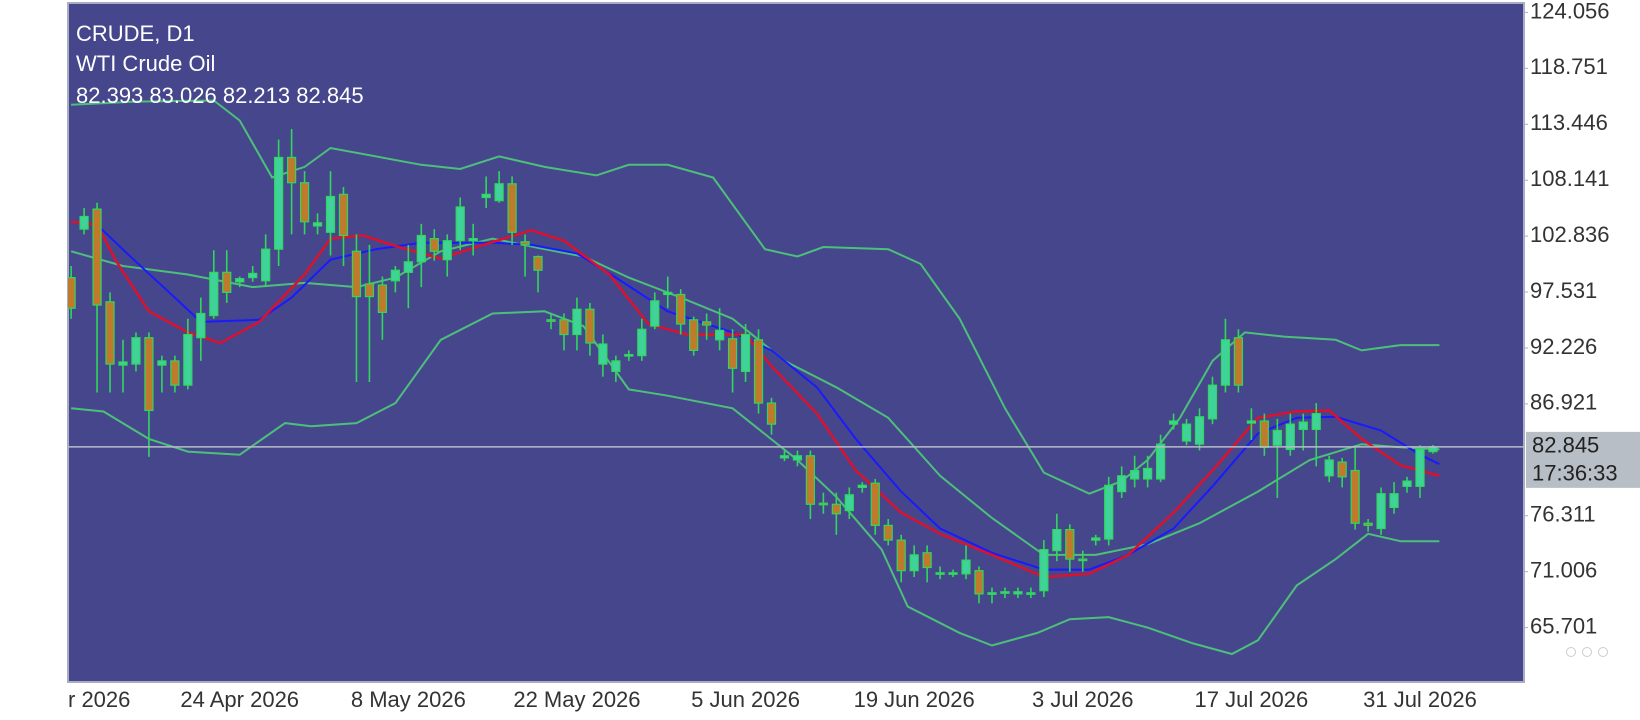 Image resolution: width=1640 pixels, height=720 pixels. What do you see at coordinates (1252, 699) in the screenshot?
I see `x-tick-label: 17 Jul 2026` at bounding box center [1252, 699].